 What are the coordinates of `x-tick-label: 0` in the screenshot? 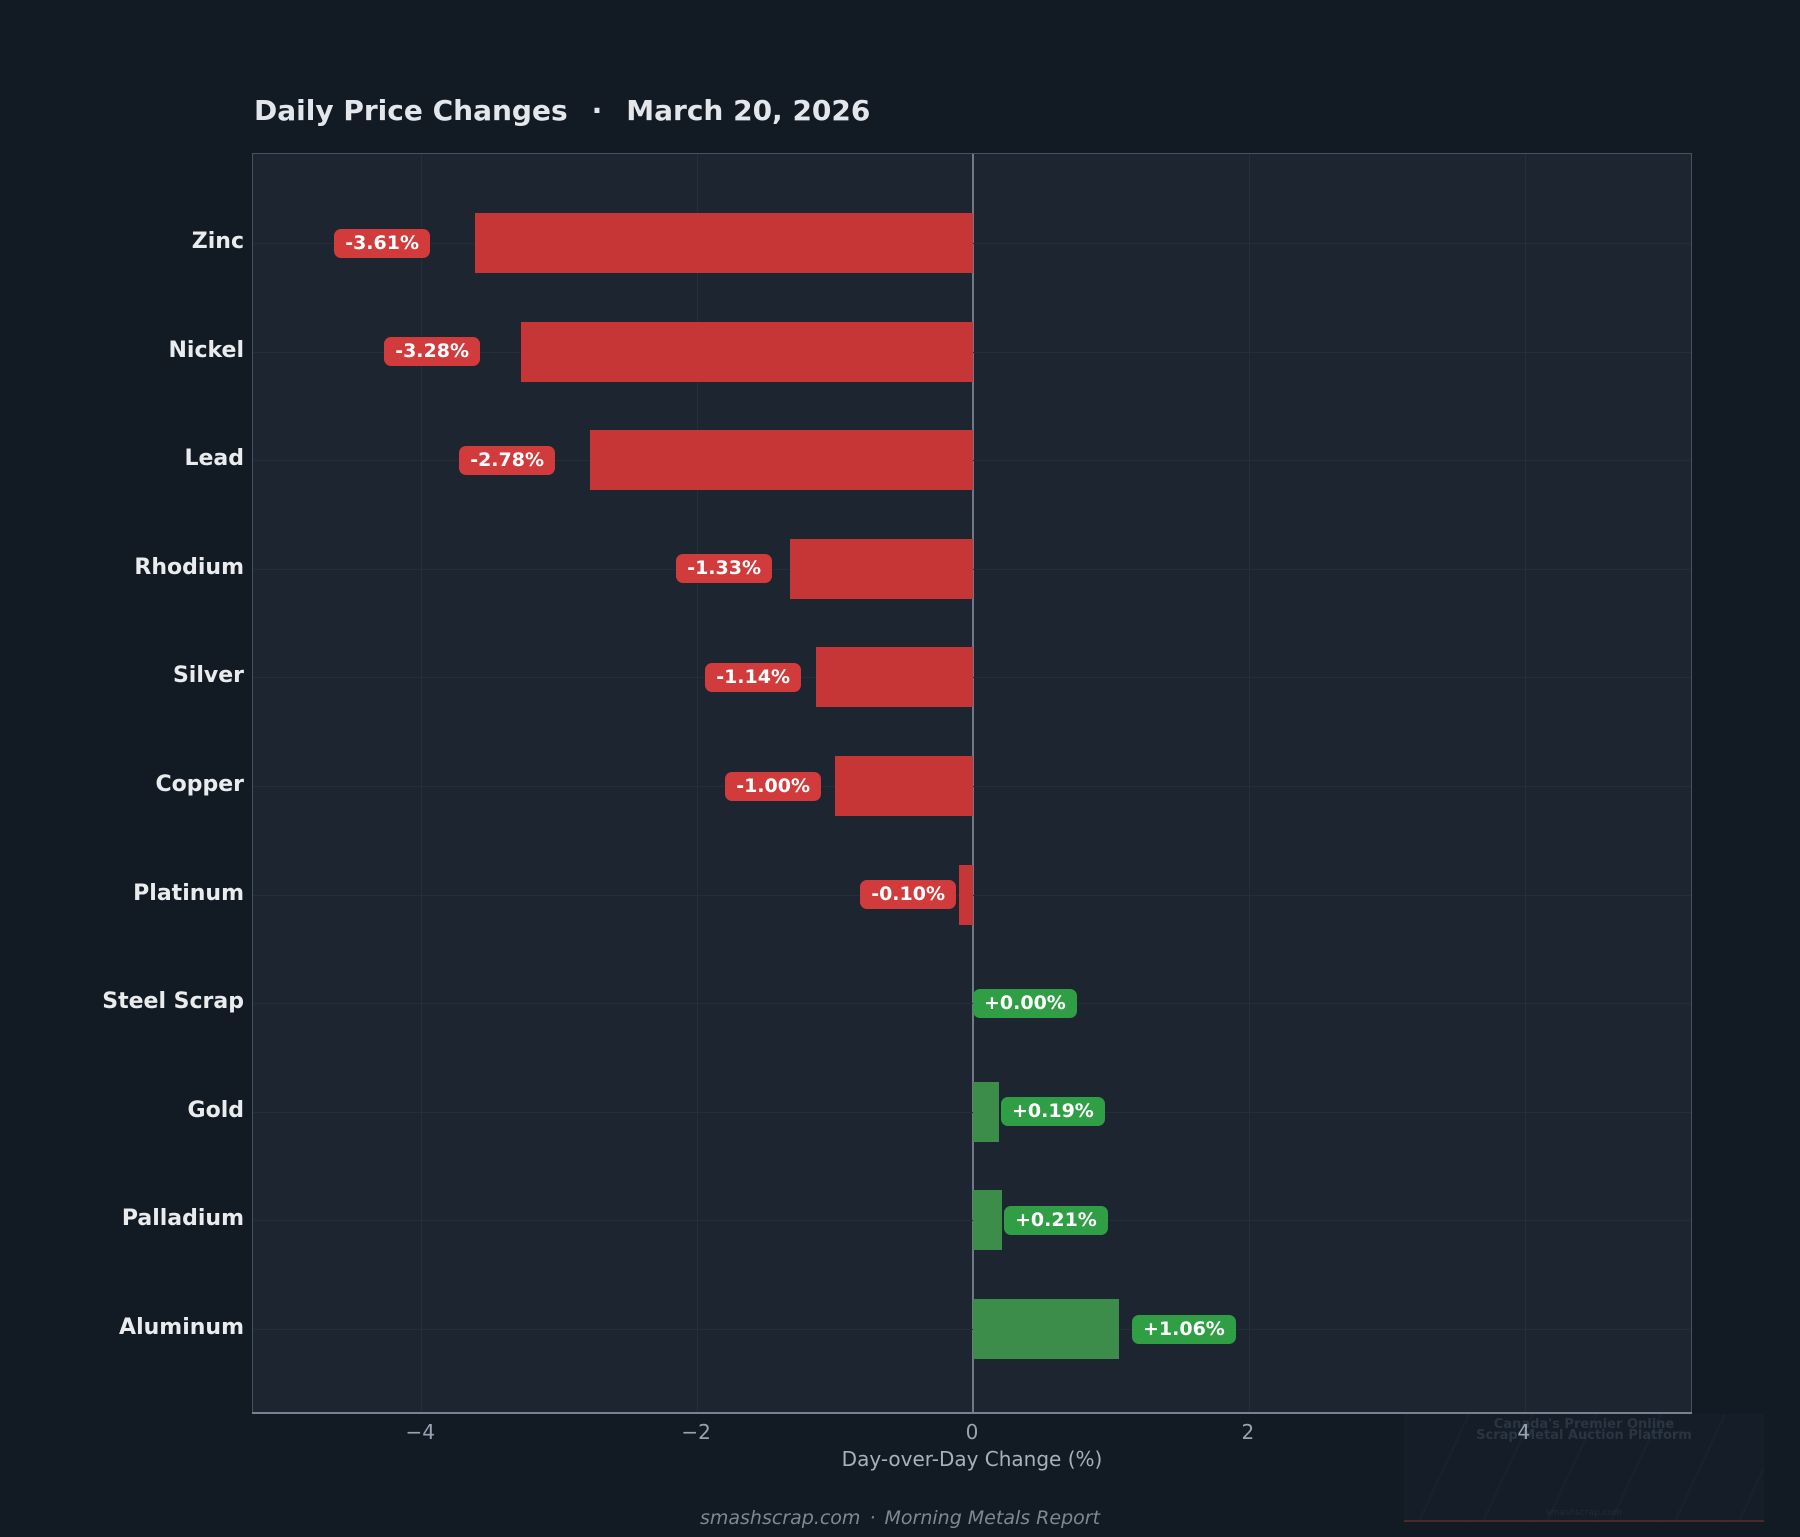 It's located at (972, 1432).